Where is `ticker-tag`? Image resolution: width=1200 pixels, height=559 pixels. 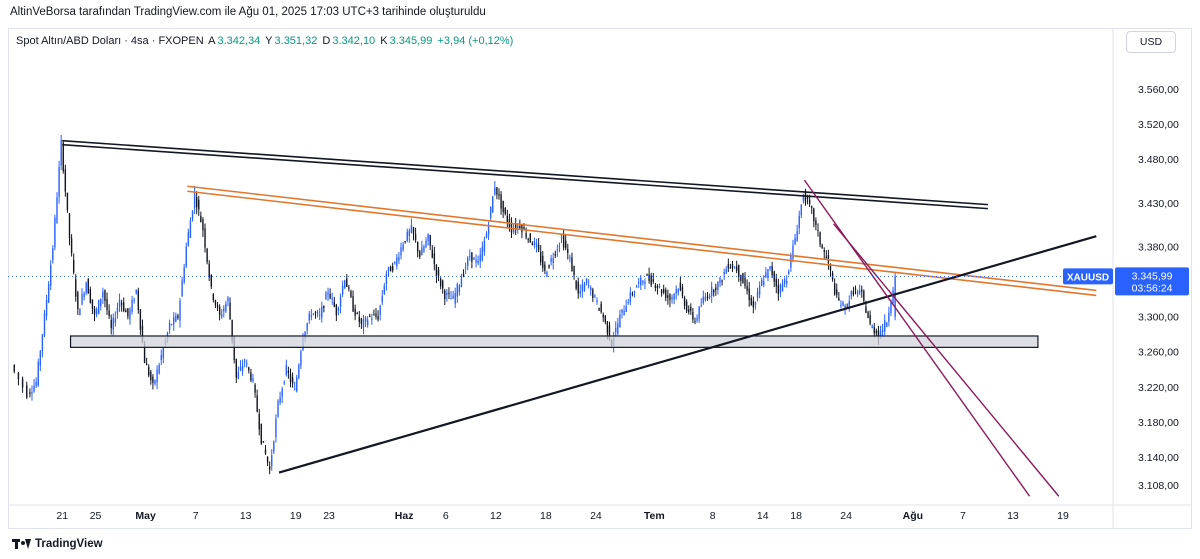
ticker-tag is located at coordinates (1088, 276).